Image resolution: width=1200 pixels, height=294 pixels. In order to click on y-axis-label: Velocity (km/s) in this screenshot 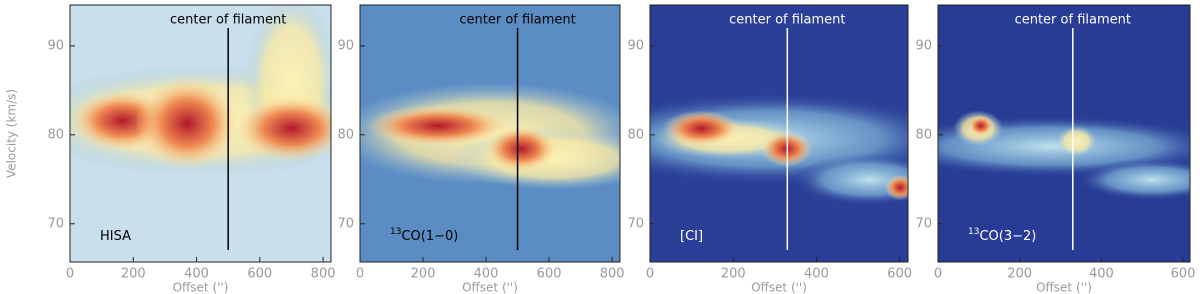, I will do `click(12, 133)`.